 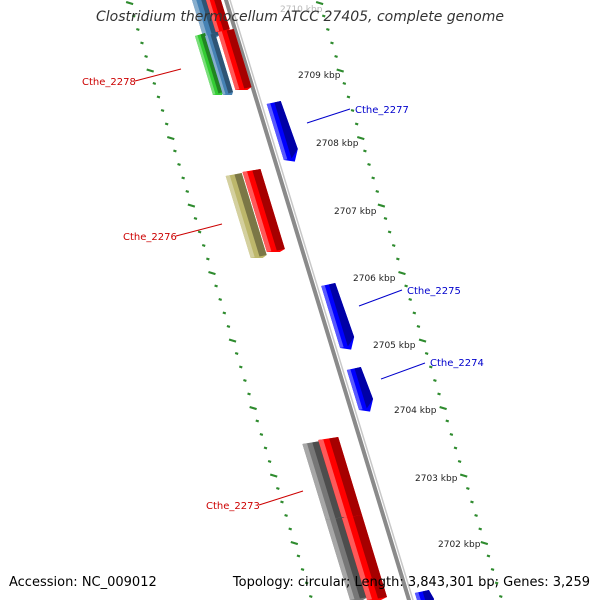 What do you see at coordinates (415, 411) in the screenshot?
I see `kbp-label: 2704 kbp` at bounding box center [415, 411].